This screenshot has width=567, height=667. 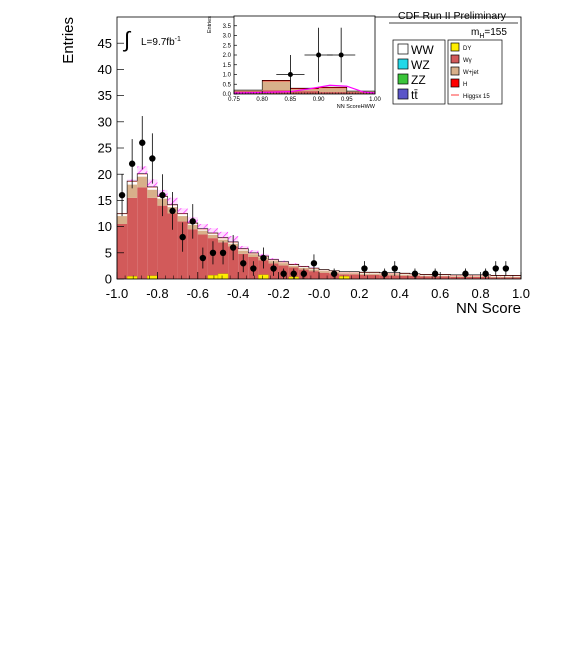 I want to click on higgs-signal-curve, so click(x=304, y=89).